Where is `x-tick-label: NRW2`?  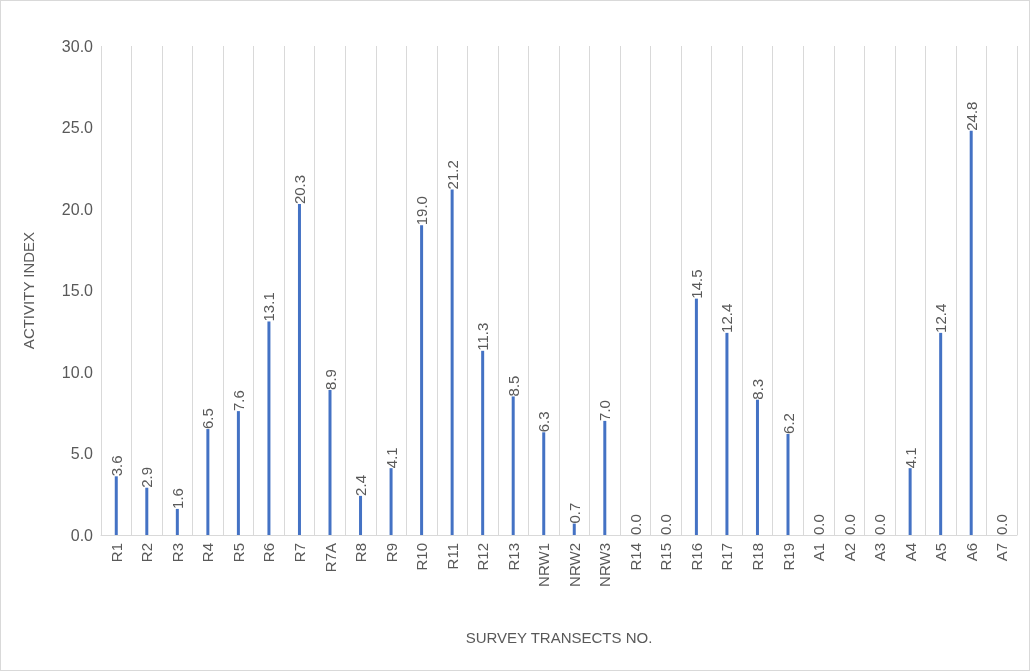 x-tick-label: NRW2 is located at coordinates (574, 565).